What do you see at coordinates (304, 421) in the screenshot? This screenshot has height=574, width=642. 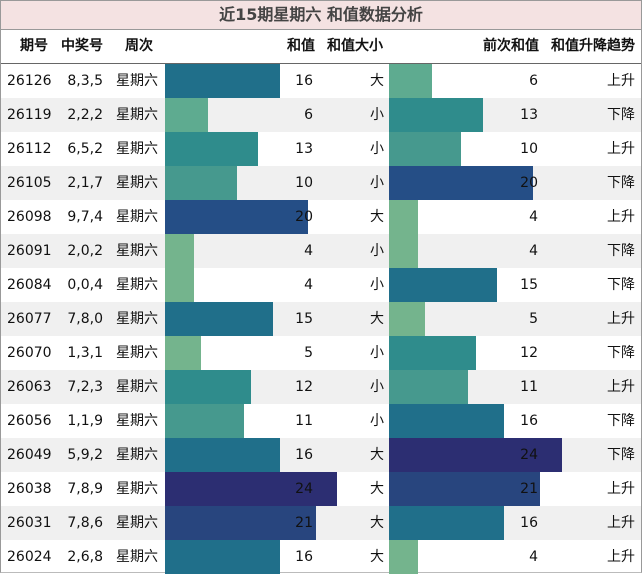 I see `sum-cell: 11` at bounding box center [304, 421].